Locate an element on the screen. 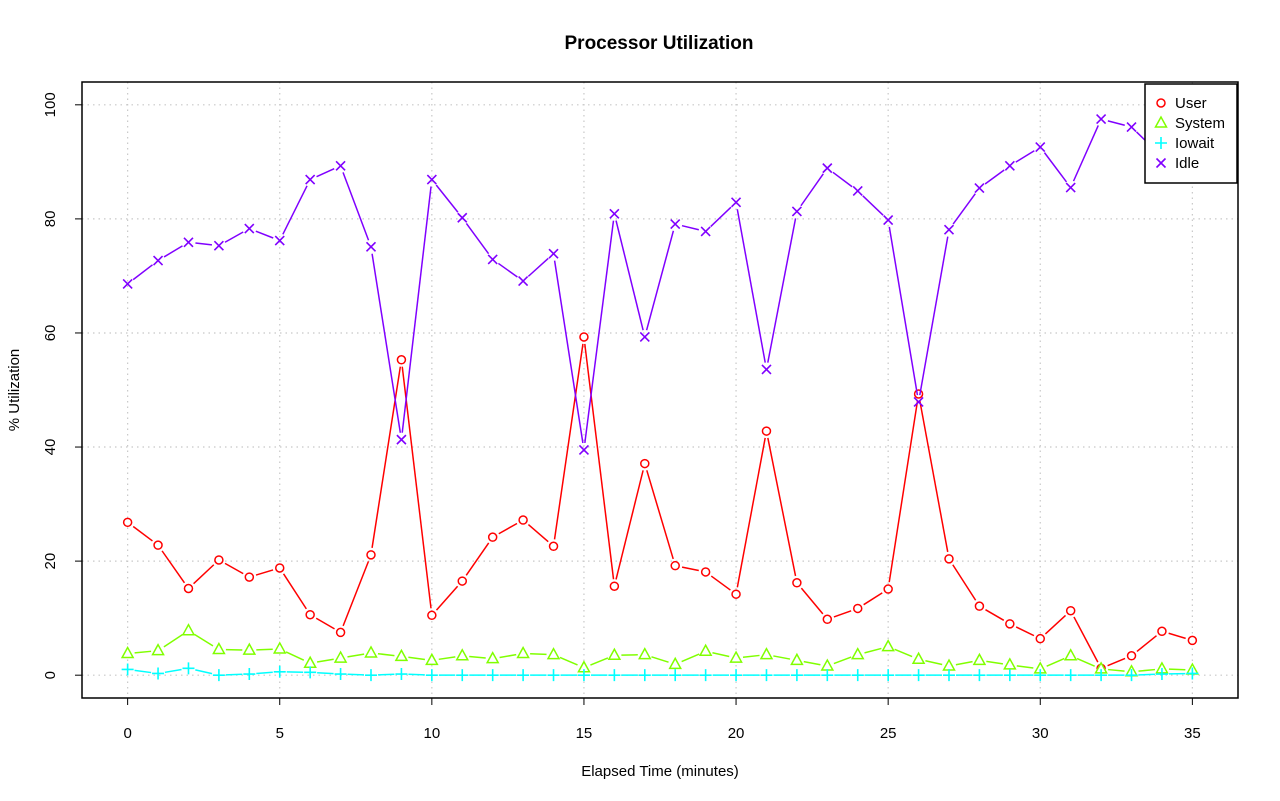 The width and height of the screenshot is (1280, 801). y-tick-label: 100 is located at coordinates (50, 104).